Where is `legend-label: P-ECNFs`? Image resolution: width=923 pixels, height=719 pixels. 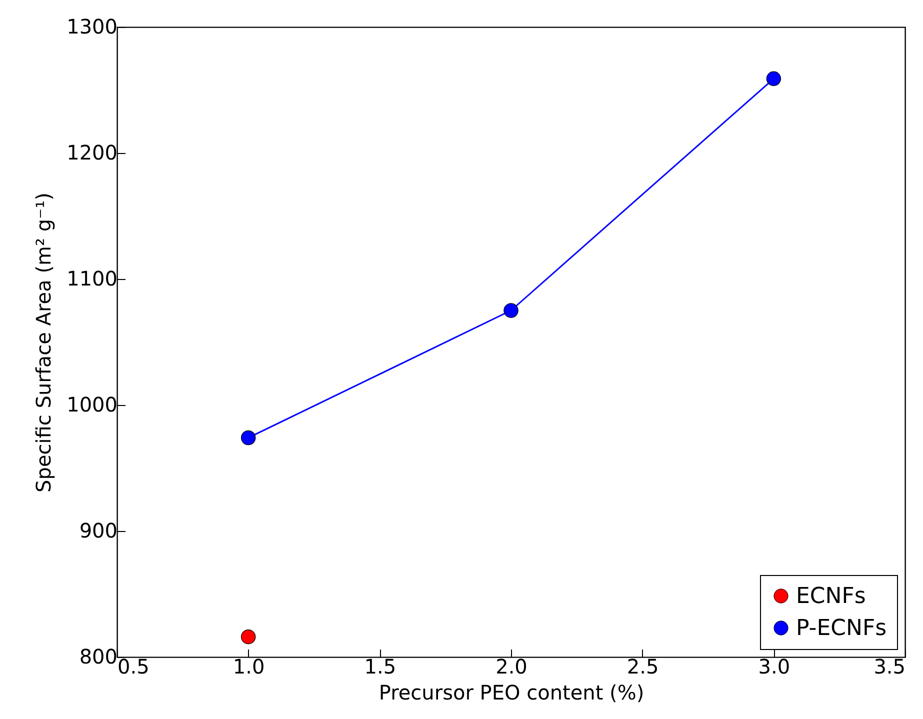
legend-label: P-ECNFs is located at coordinates (841, 628).